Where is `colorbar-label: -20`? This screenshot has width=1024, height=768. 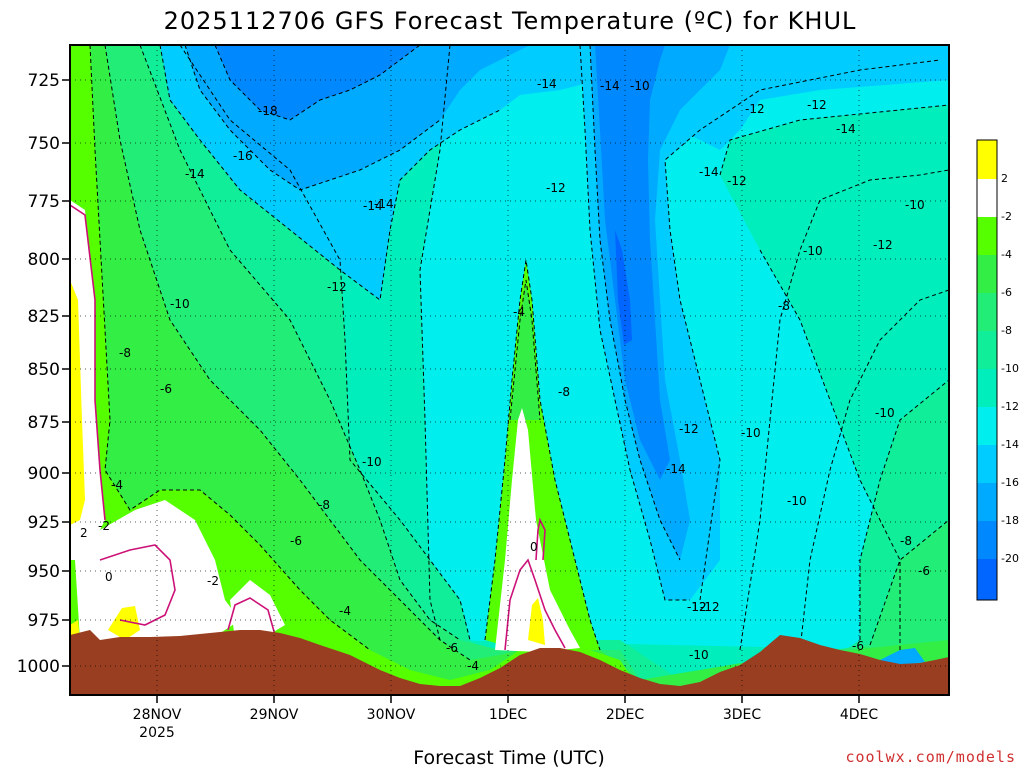
colorbar-label: -20 is located at coordinates (1010, 558).